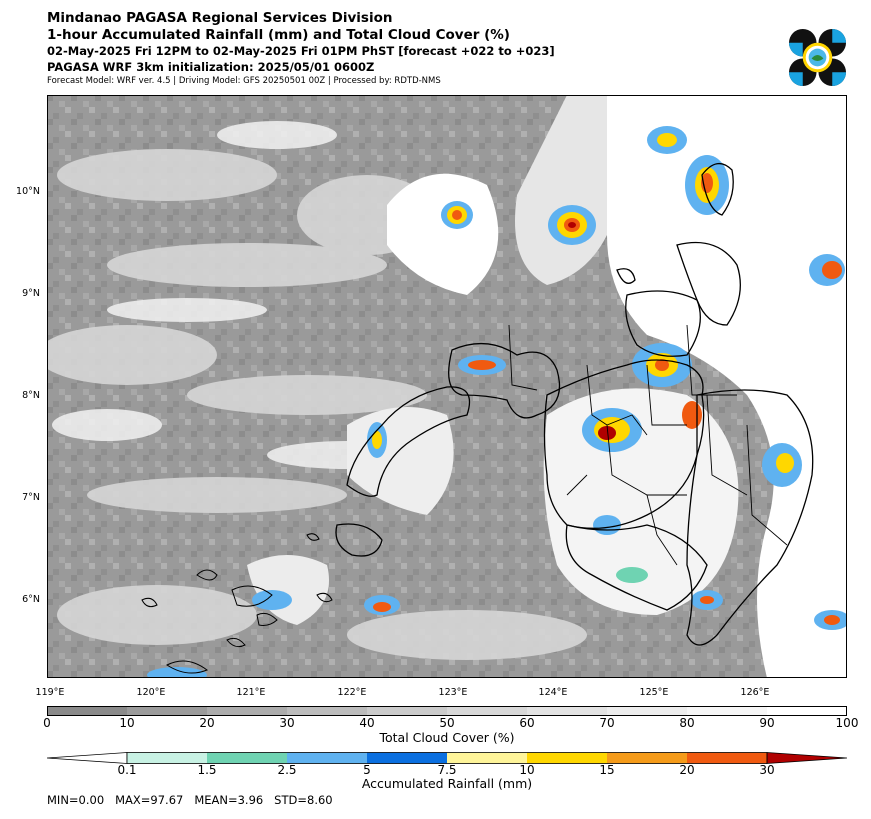 Image resolution: width=871 pixels, height=819 pixels. I want to click on lat-label-10n: 10°N, so click(28, 191).